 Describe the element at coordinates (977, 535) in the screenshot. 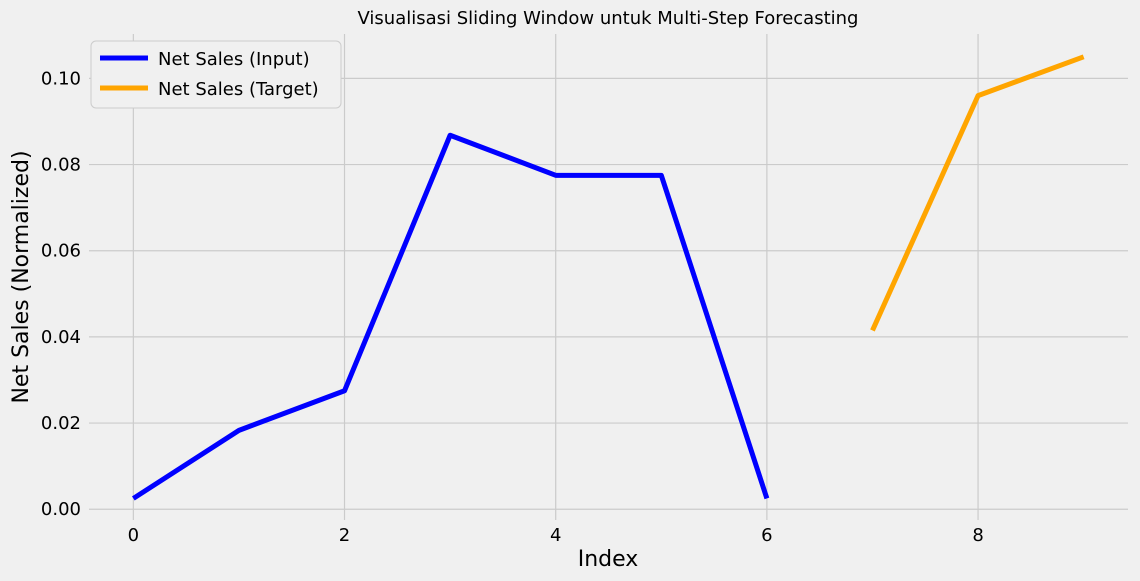

I see `x-tick-label: 8` at that location.